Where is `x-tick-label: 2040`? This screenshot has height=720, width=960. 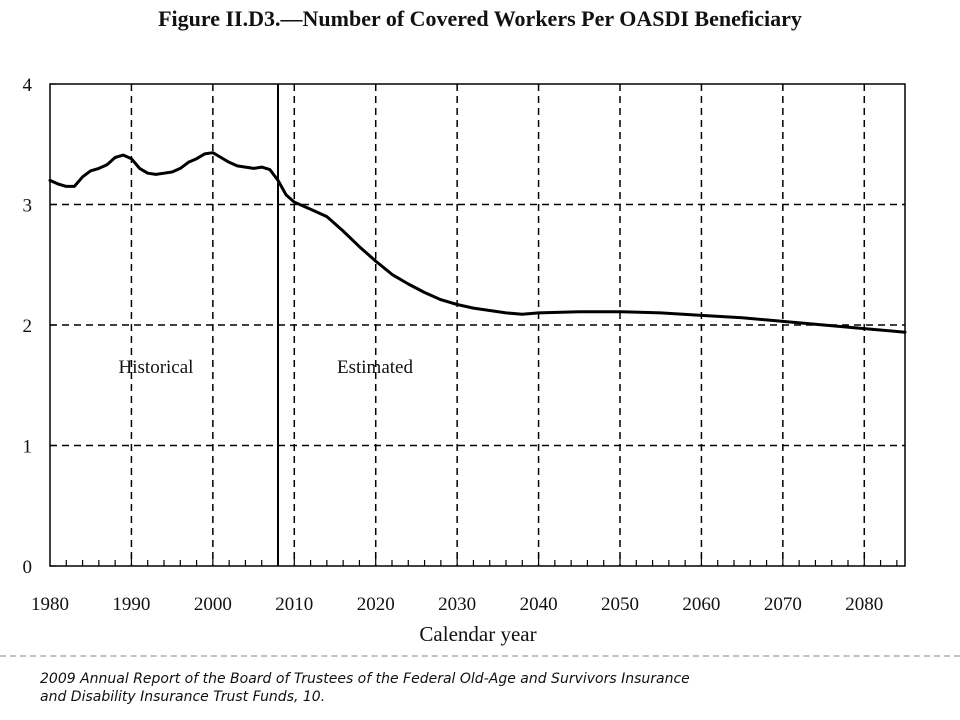
x-tick-label: 2040 is located at coordinates (539, 604).